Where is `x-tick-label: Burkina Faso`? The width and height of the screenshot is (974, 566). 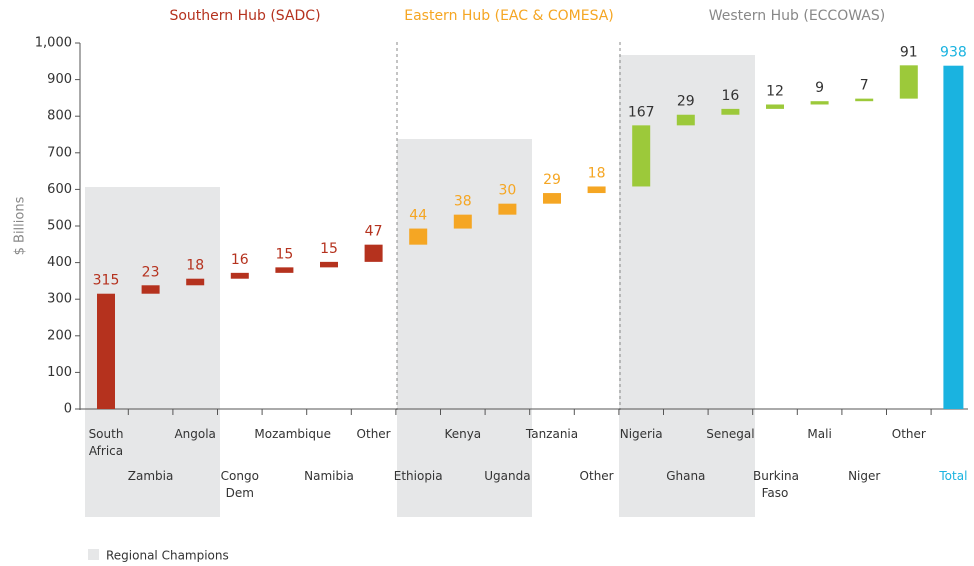
x-tick-label: Burkina Faso is located at coordinates (776, 484).